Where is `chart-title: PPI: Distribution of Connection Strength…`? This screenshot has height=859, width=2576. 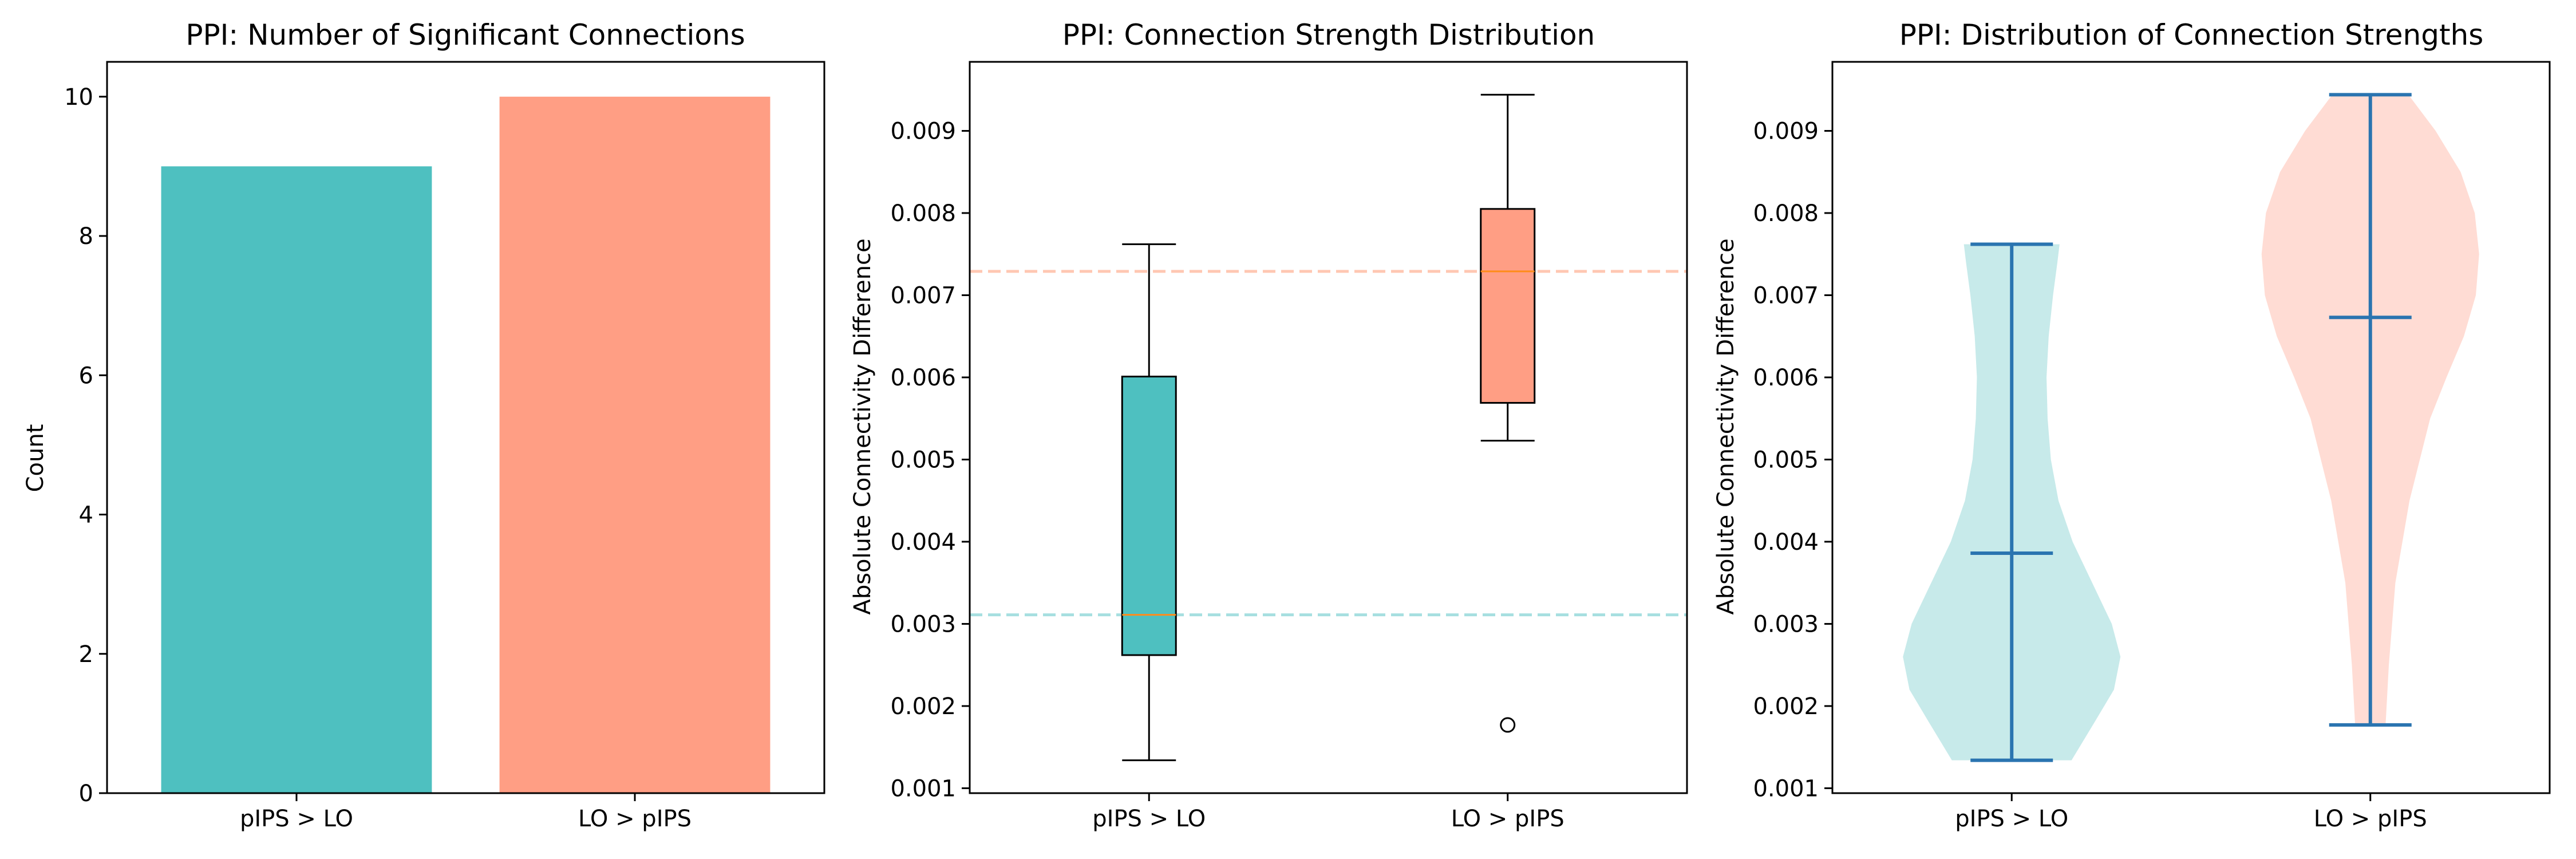 chart-title: PPI: Distribution of Connection Strength… is located at coordinates (2191, 35).